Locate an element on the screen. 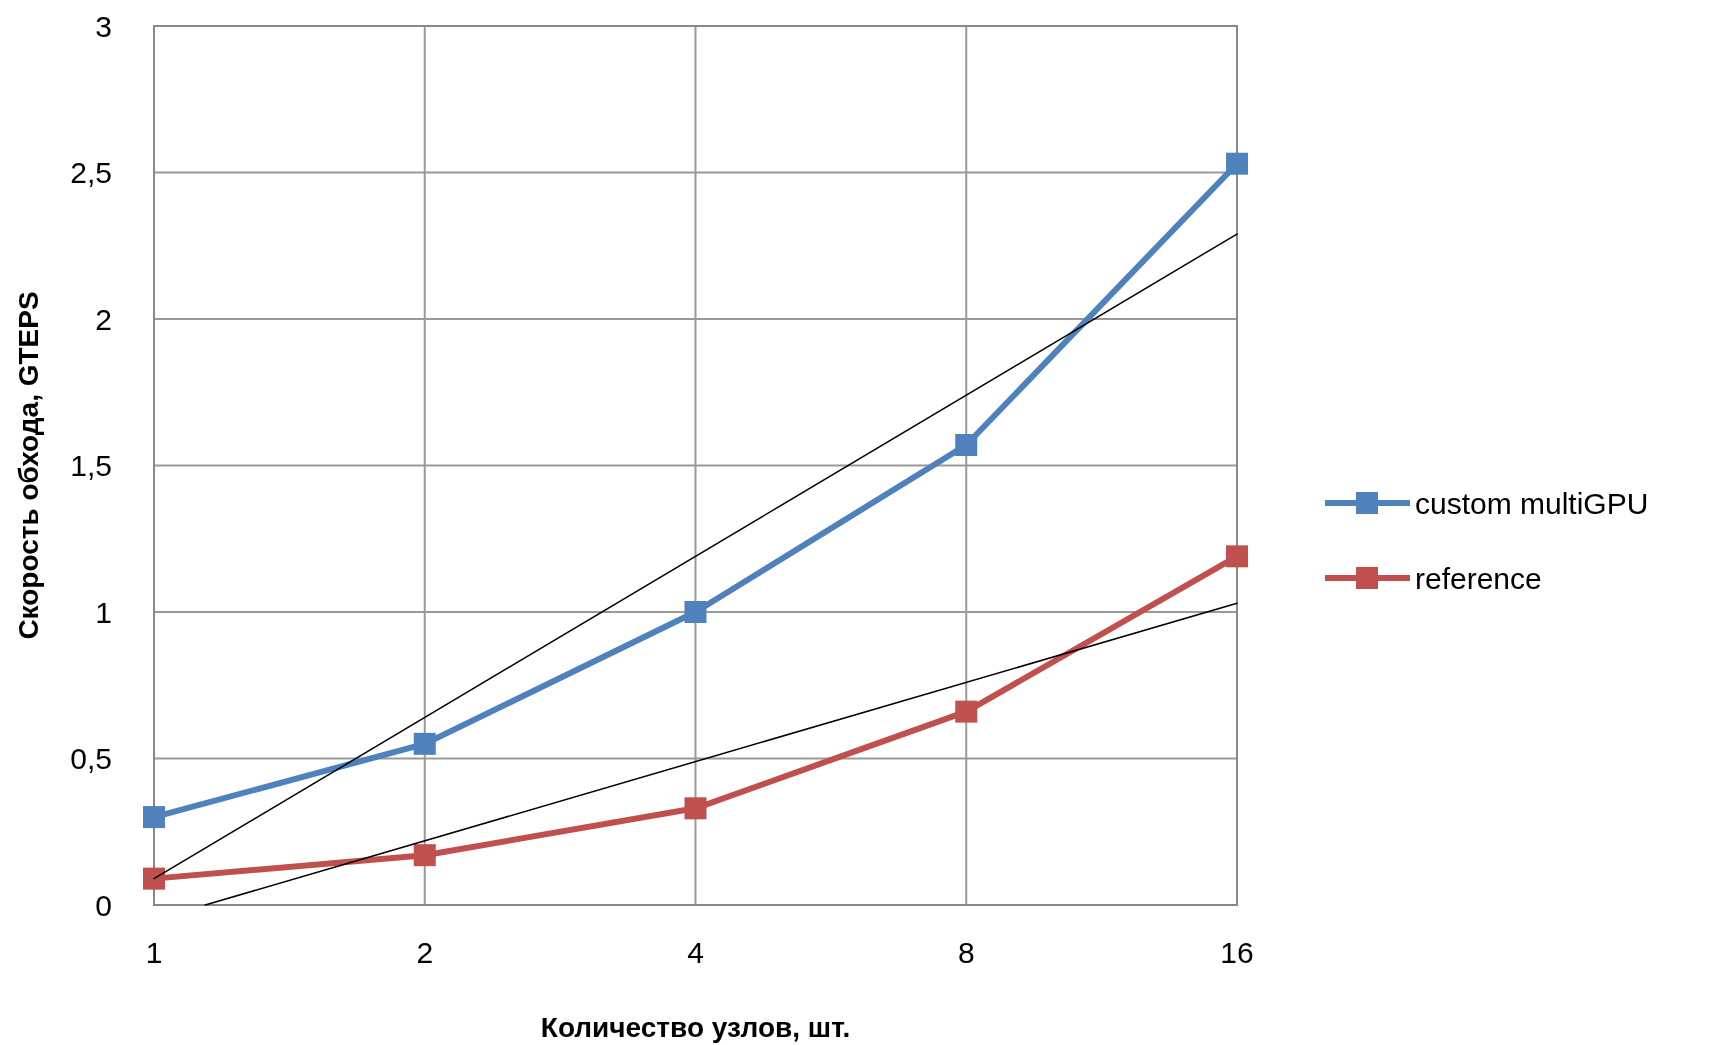 This screenshot has height=1045, width=1710. x-tick-label: 2 is located at coordinates (425, 952).